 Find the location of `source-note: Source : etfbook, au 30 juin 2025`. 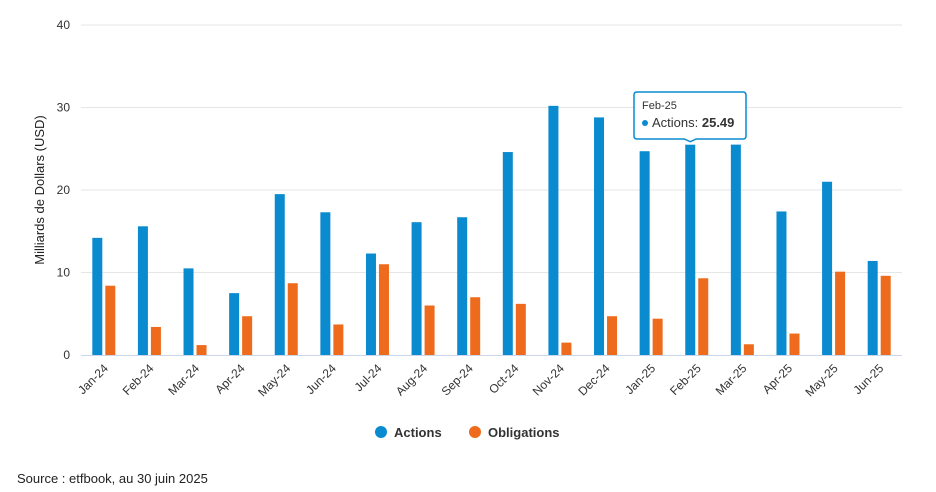

source-note: Source : etfbook, au 30 juin 2025 is located at coordinates (112, 478).